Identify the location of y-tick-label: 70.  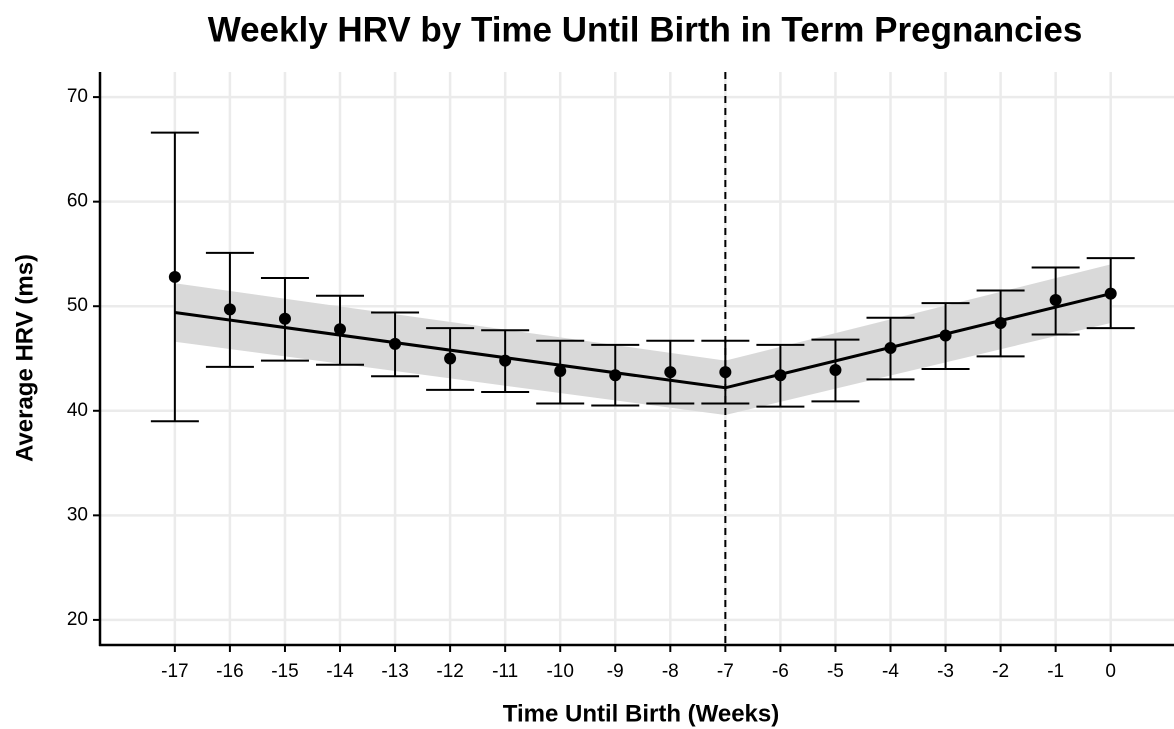
(77, 96).